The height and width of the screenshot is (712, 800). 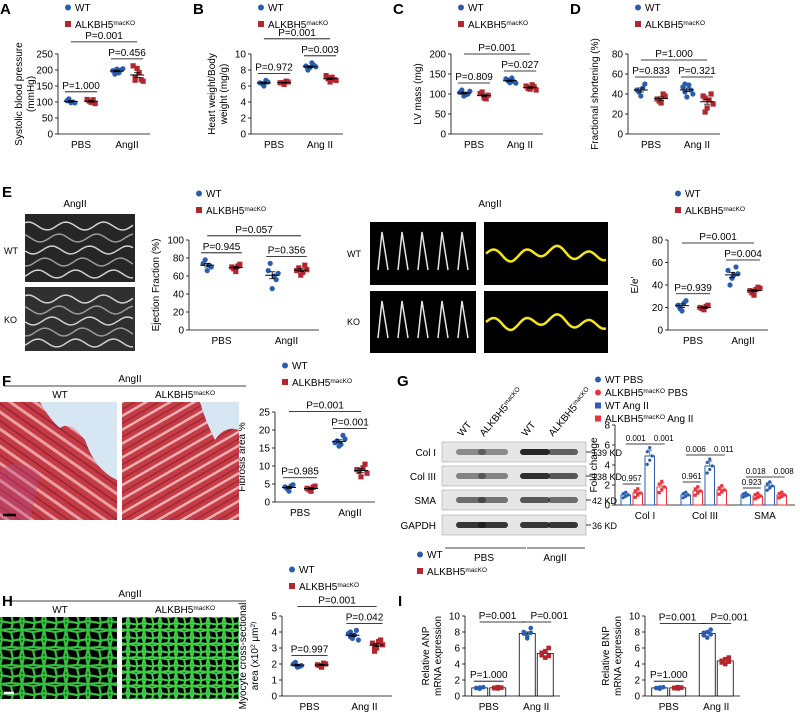 I want to click on y-tick-label: 50, so click(x=441, y=115).